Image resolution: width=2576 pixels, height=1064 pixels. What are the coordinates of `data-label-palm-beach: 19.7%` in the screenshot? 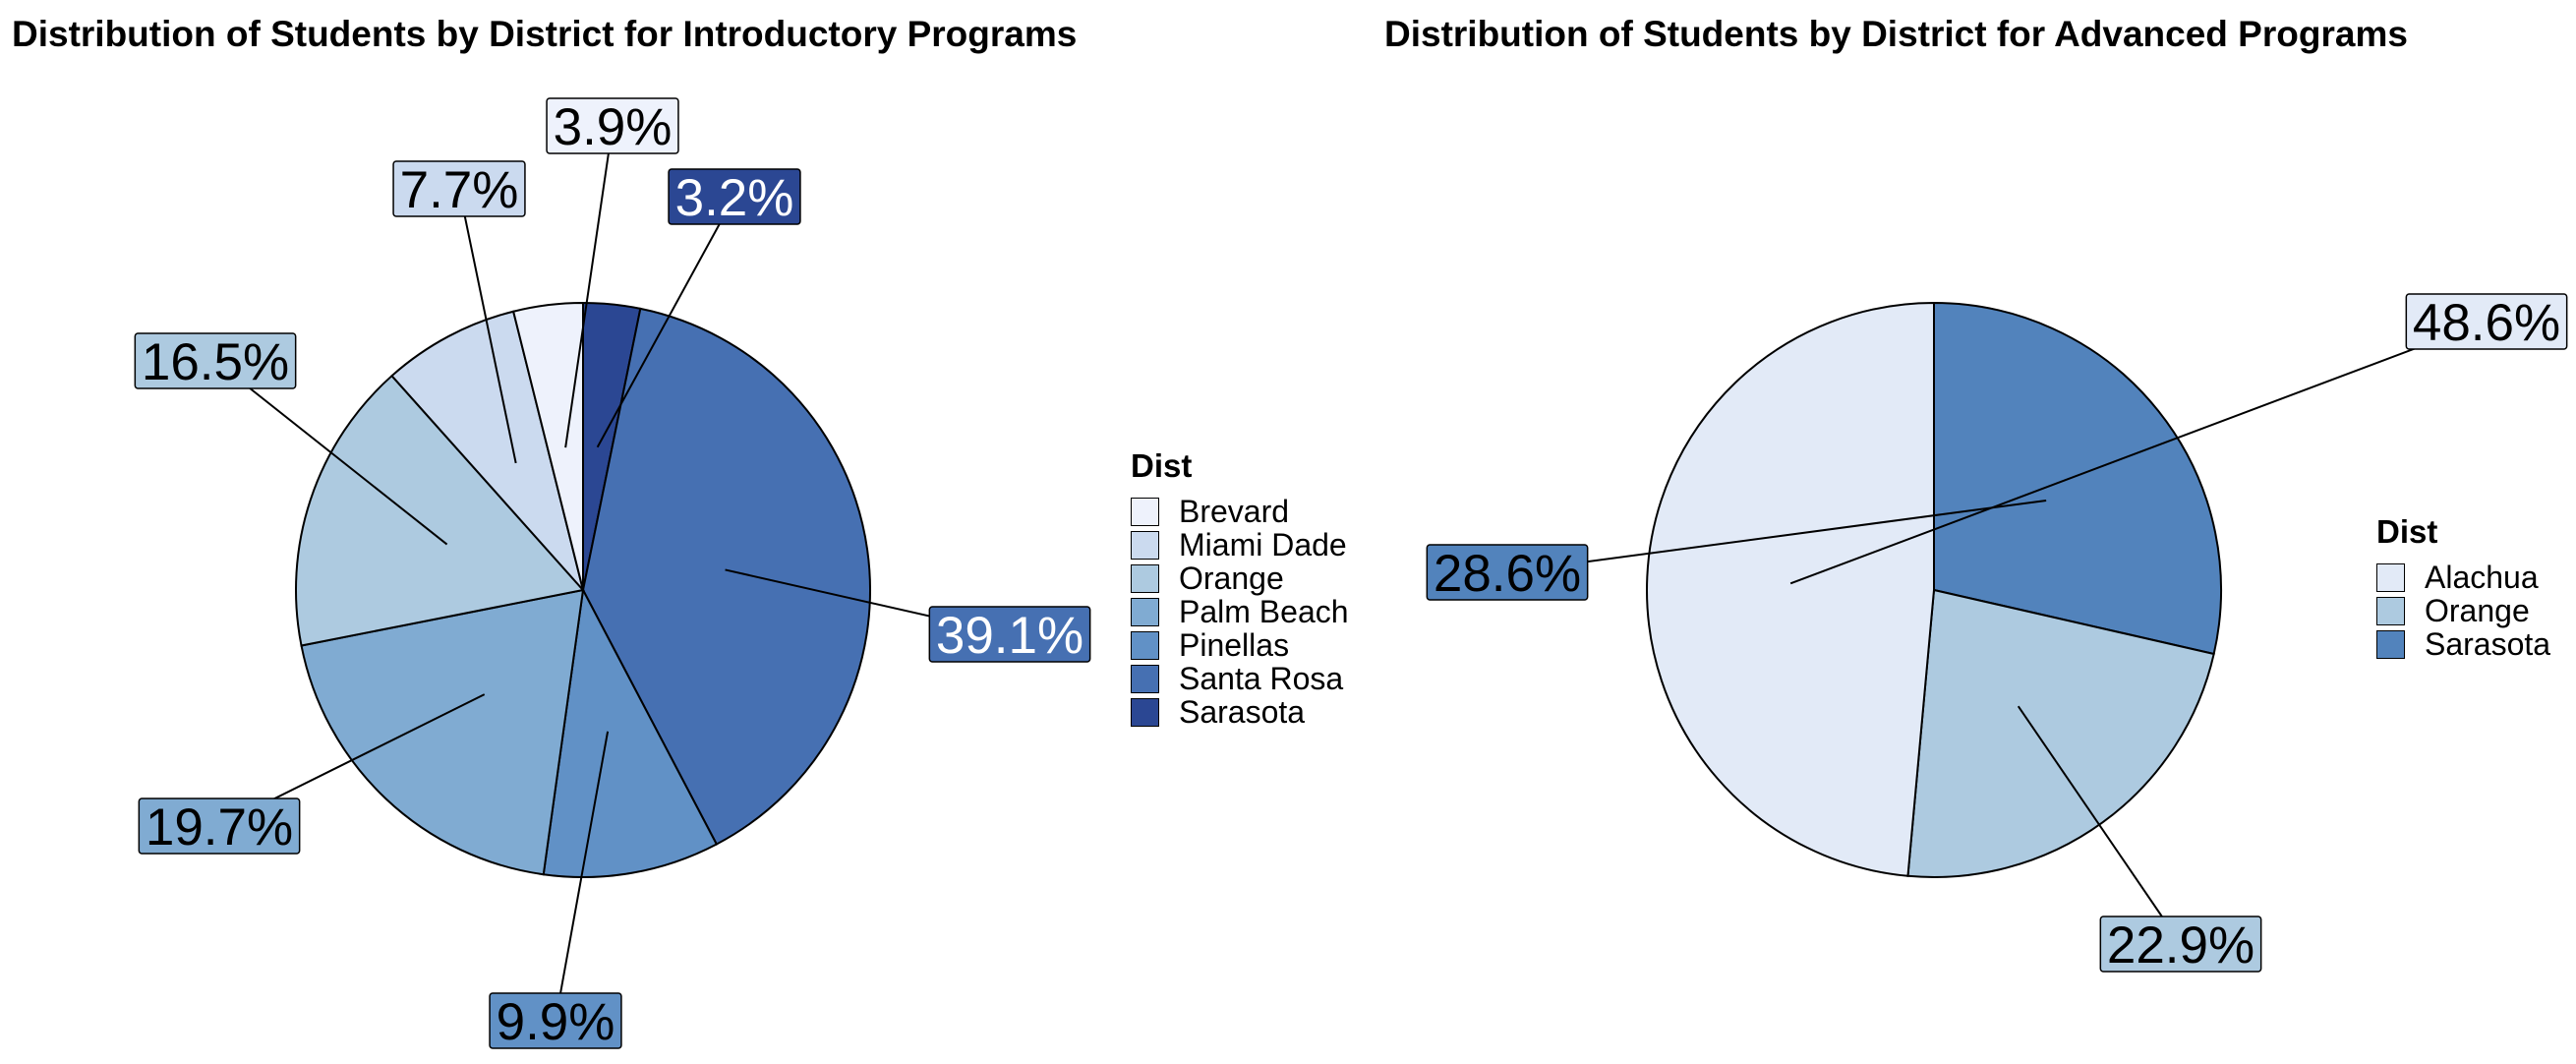 It's located at (219, 827).